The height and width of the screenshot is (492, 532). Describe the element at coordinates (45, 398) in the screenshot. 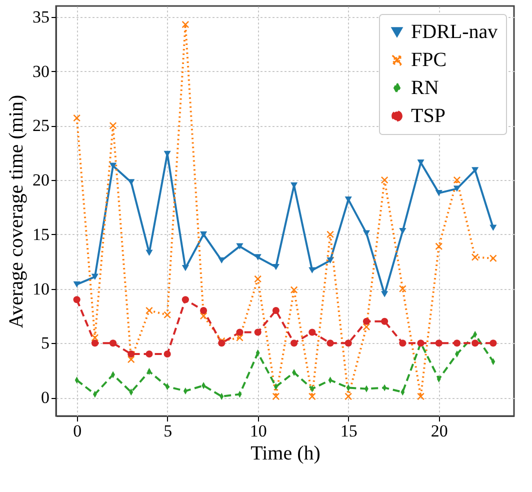

I see `y-tick-label: 0` at that location.